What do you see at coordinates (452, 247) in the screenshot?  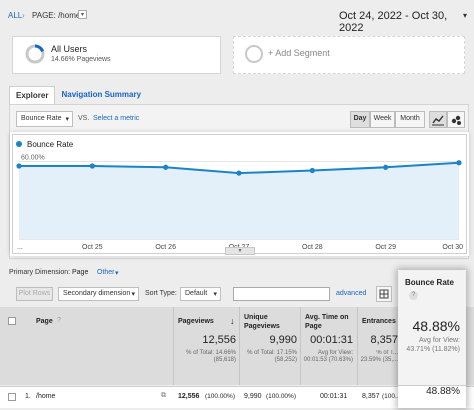 I see `x-tick-label: Oct 30` at bounding box center [452, 247].